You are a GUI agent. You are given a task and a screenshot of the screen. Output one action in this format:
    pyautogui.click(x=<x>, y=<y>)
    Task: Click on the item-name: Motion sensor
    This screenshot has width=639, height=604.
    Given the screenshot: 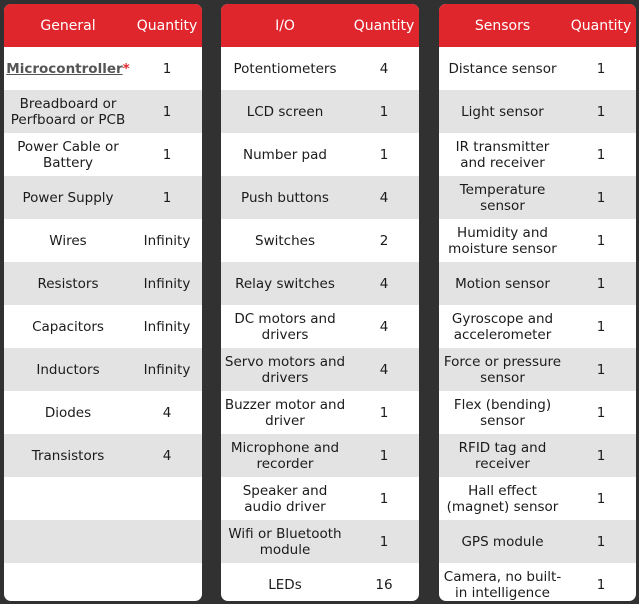 What is the action you would take?
    pyautogui.click(x=502, y=283)
    